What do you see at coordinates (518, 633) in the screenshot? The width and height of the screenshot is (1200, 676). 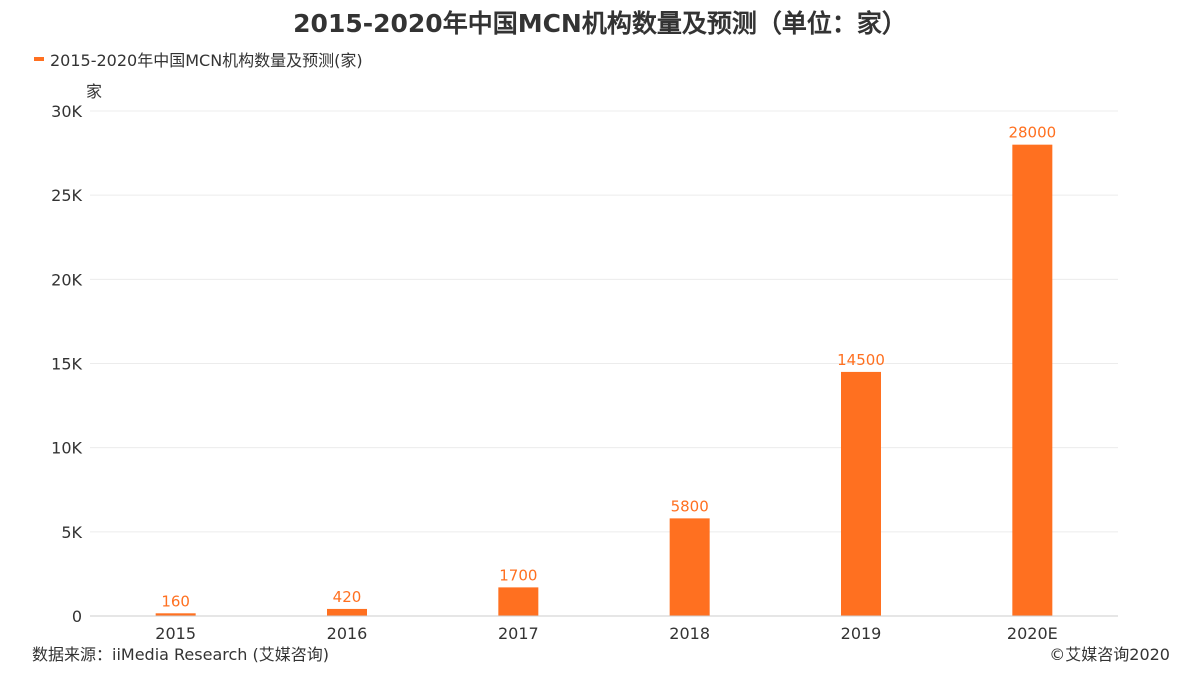 I see `x-tick-label: 2017` at bounding box center [518, 633].